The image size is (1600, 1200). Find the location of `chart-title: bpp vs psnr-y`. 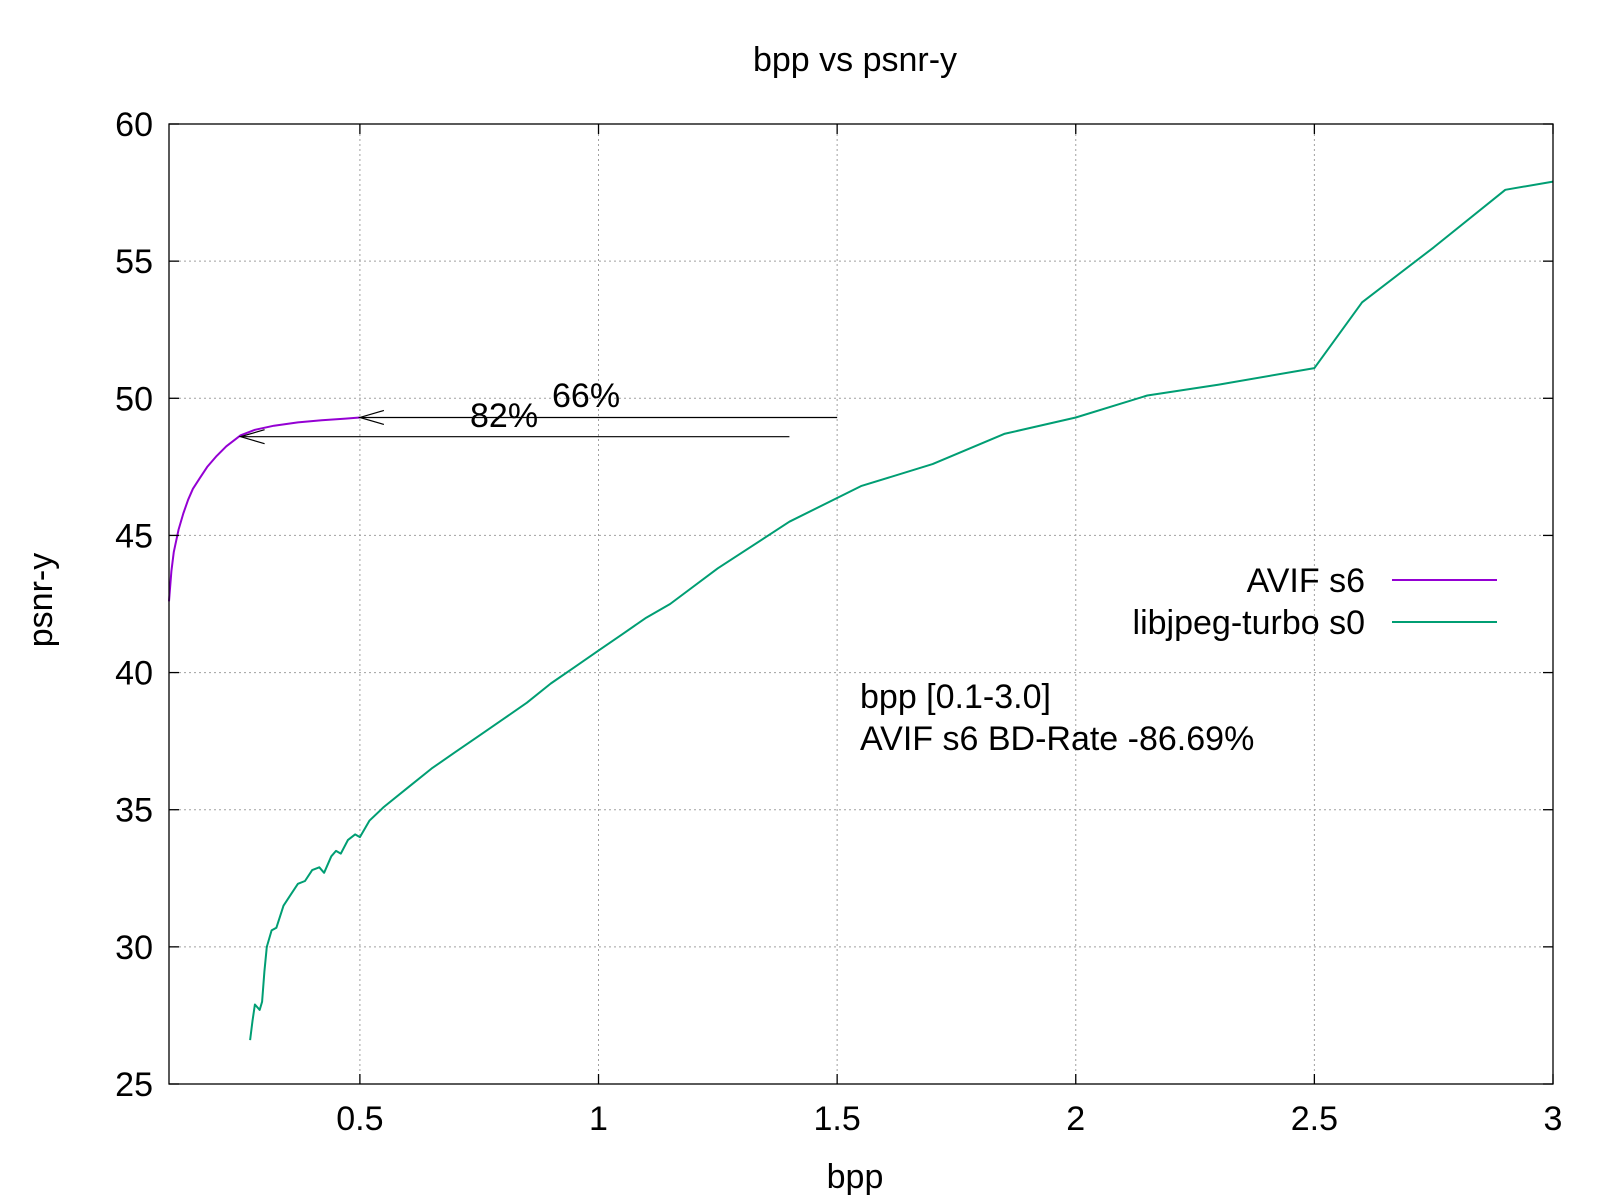

chart-title: bpp vs psnr-y is located at coordinates (855, 60).